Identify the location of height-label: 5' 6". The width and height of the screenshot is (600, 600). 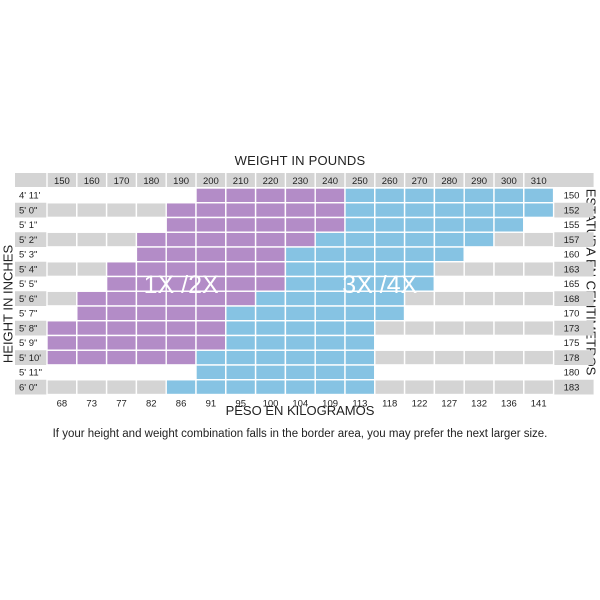
(28, 299).